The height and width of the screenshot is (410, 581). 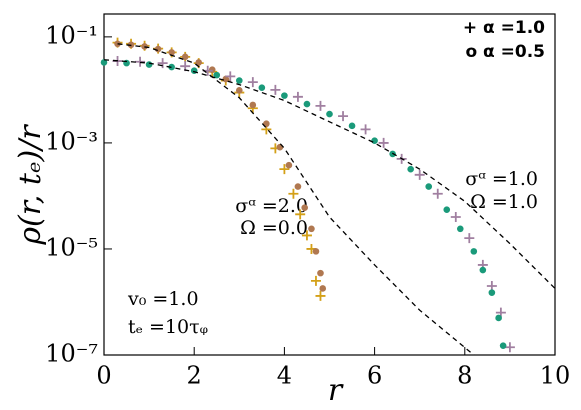 I want to click on annotation: σᵅ =2.0, so click(x=271, y=206).